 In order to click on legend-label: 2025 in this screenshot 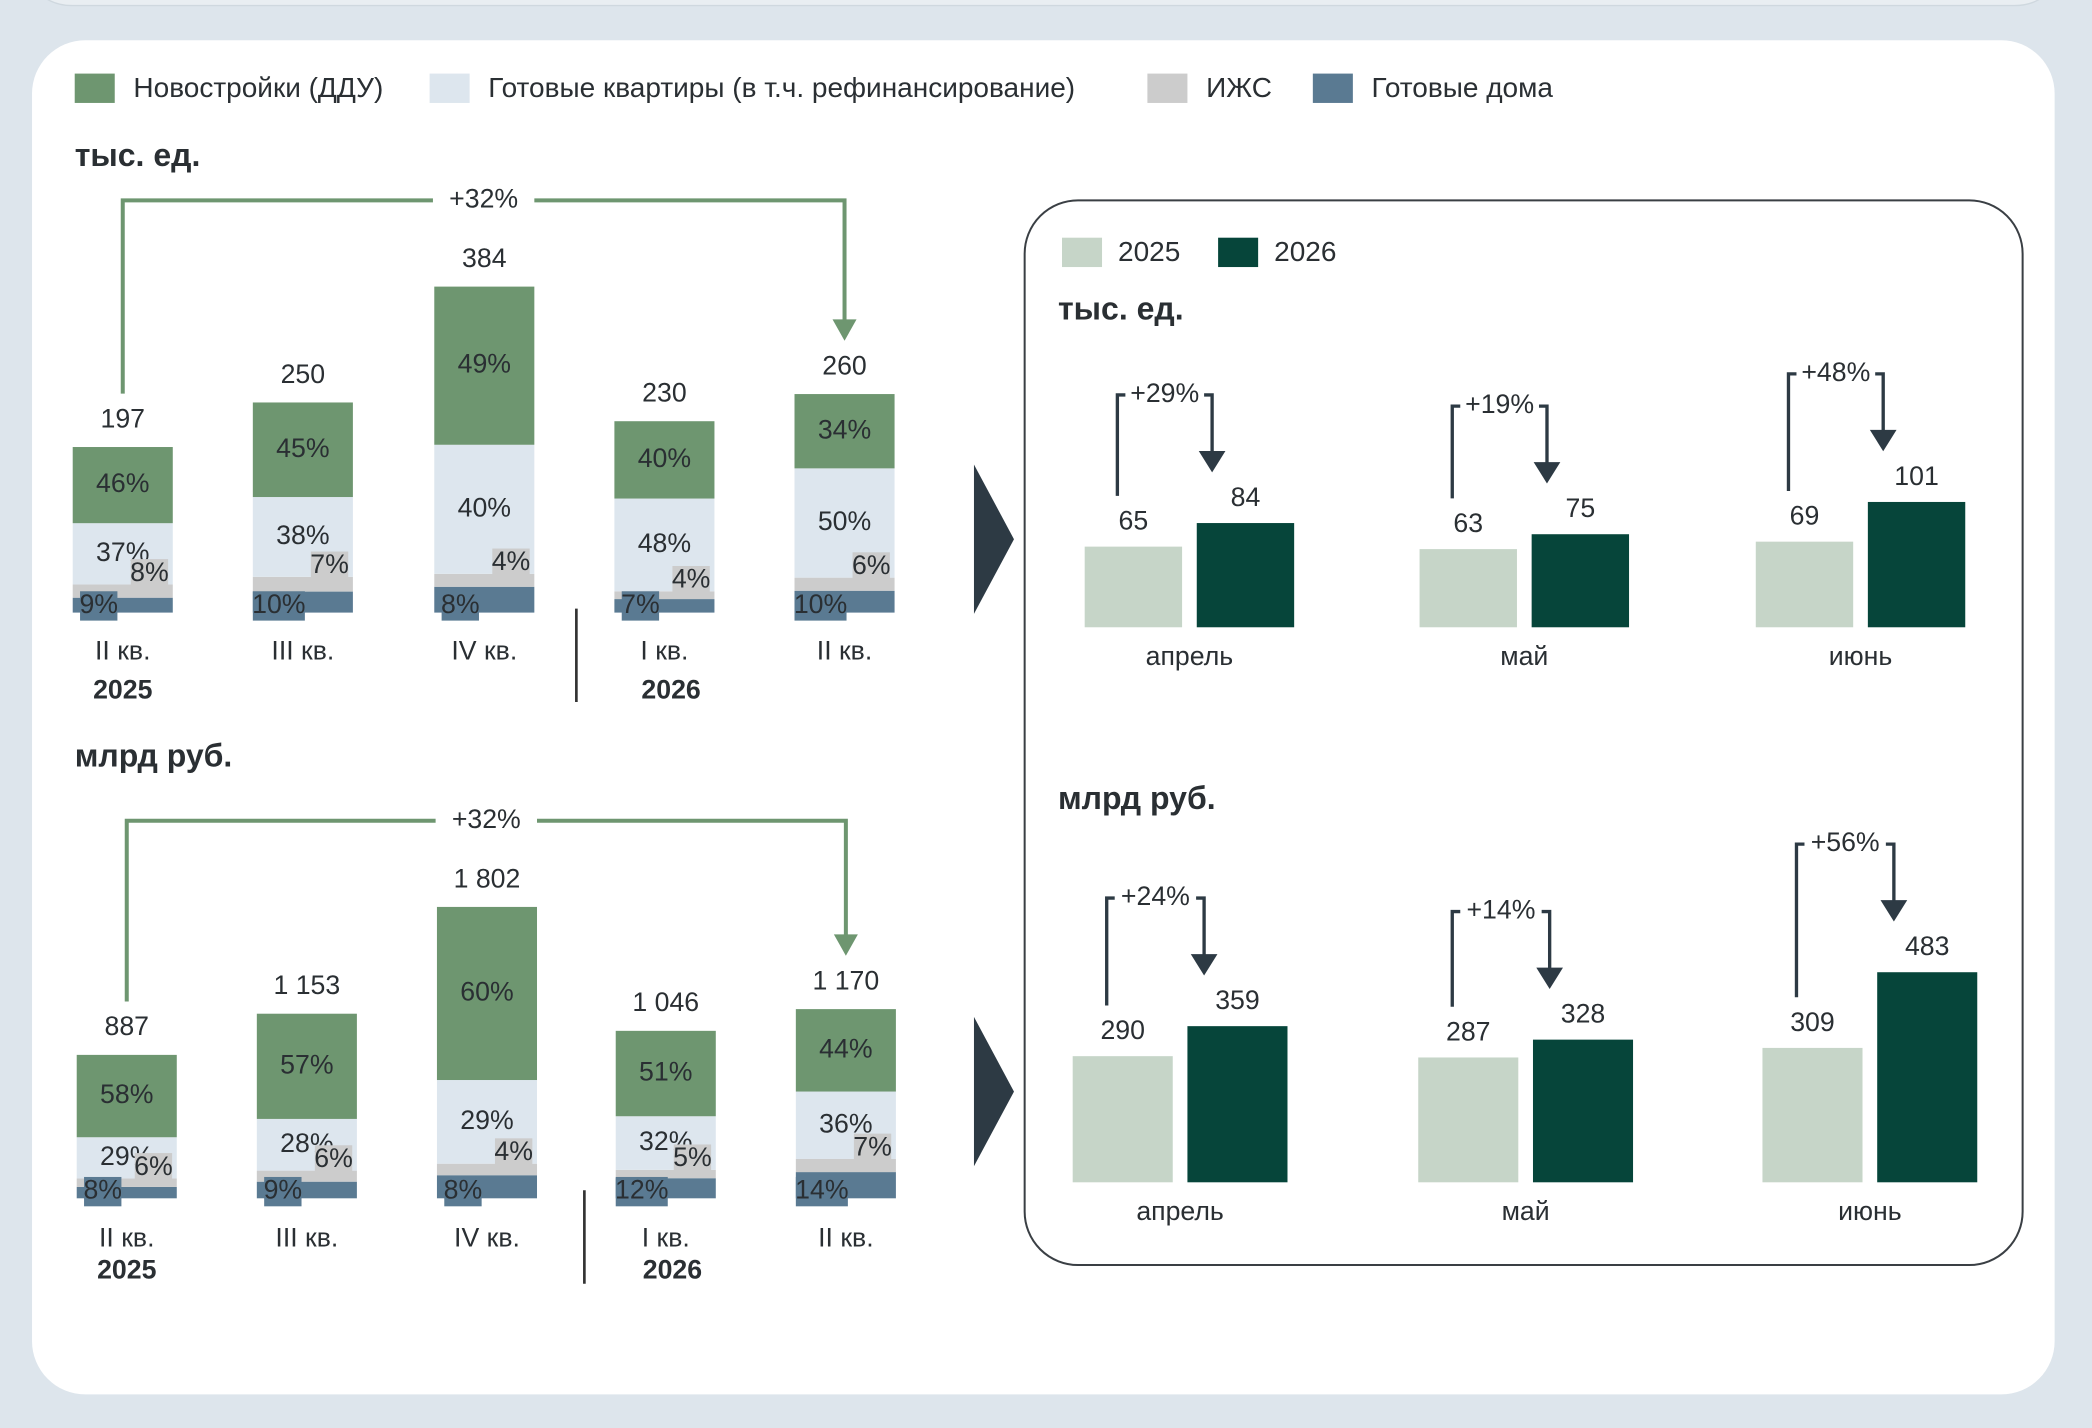, I will do `click(1149, 251)`.